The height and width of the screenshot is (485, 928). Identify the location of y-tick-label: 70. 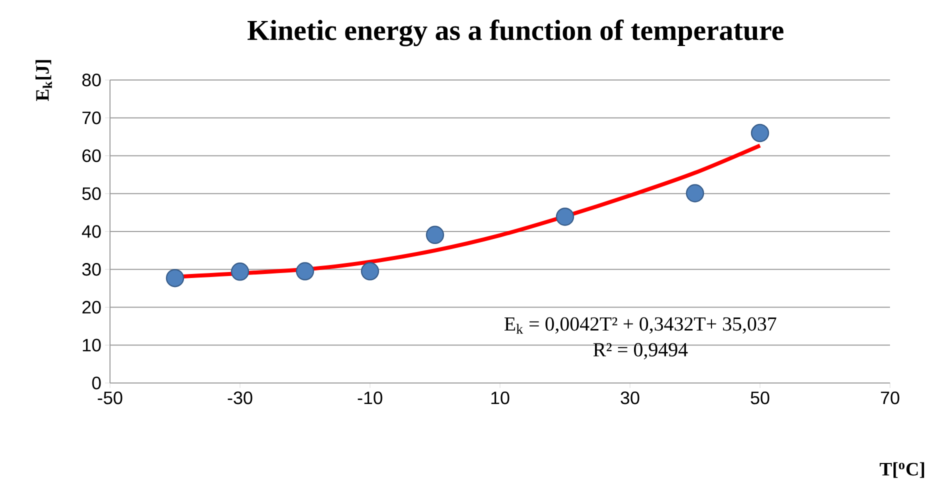
(91, 118).